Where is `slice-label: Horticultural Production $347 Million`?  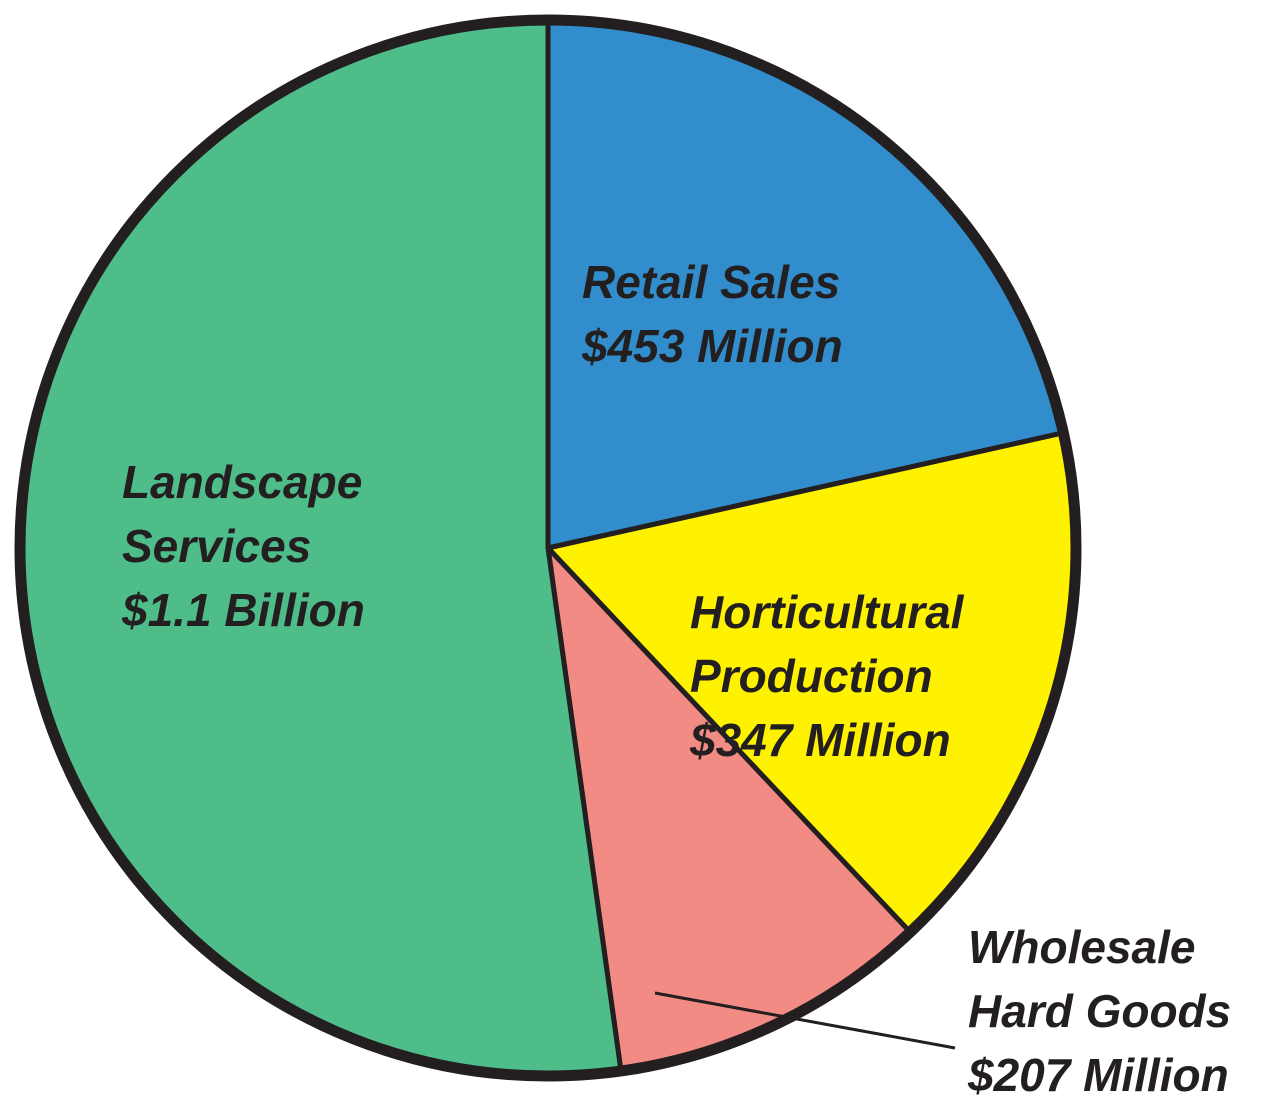
slice-label: Horticultural Production $347 Million is located at coordinates (860, 676).